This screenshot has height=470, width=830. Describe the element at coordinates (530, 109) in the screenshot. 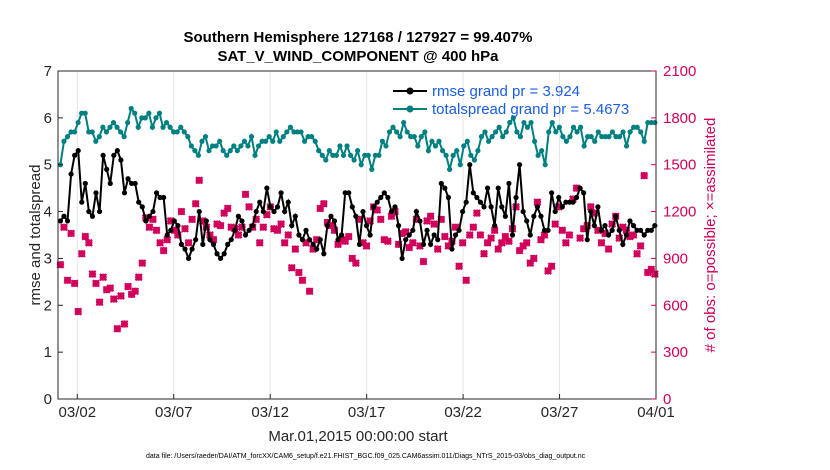

I see `legend-spread-label: totalspread grand pr = 5.4673` at that location.